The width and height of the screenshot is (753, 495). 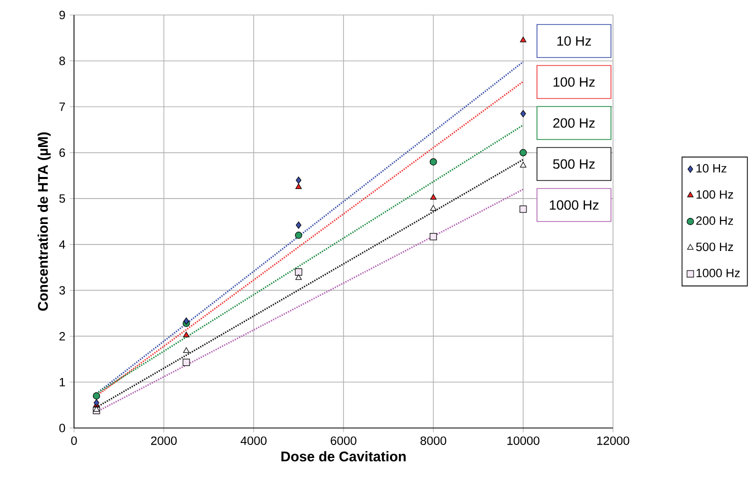 What do you see at coordinates (62, 290) in the screenshot?
I see `y-tick-label: 3` at bounding box center [62, 290].